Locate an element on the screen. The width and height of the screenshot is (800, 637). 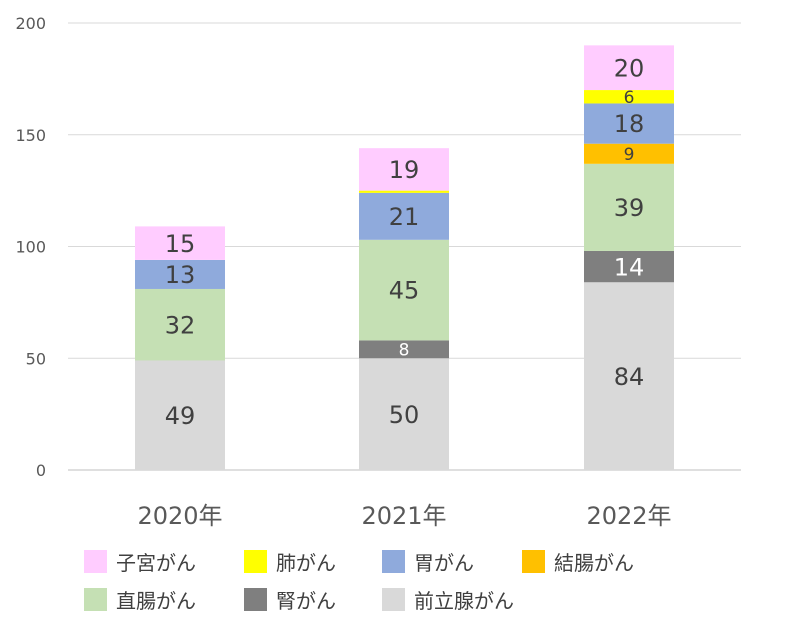
data-label: 20 is located at coordinates (629, 68).